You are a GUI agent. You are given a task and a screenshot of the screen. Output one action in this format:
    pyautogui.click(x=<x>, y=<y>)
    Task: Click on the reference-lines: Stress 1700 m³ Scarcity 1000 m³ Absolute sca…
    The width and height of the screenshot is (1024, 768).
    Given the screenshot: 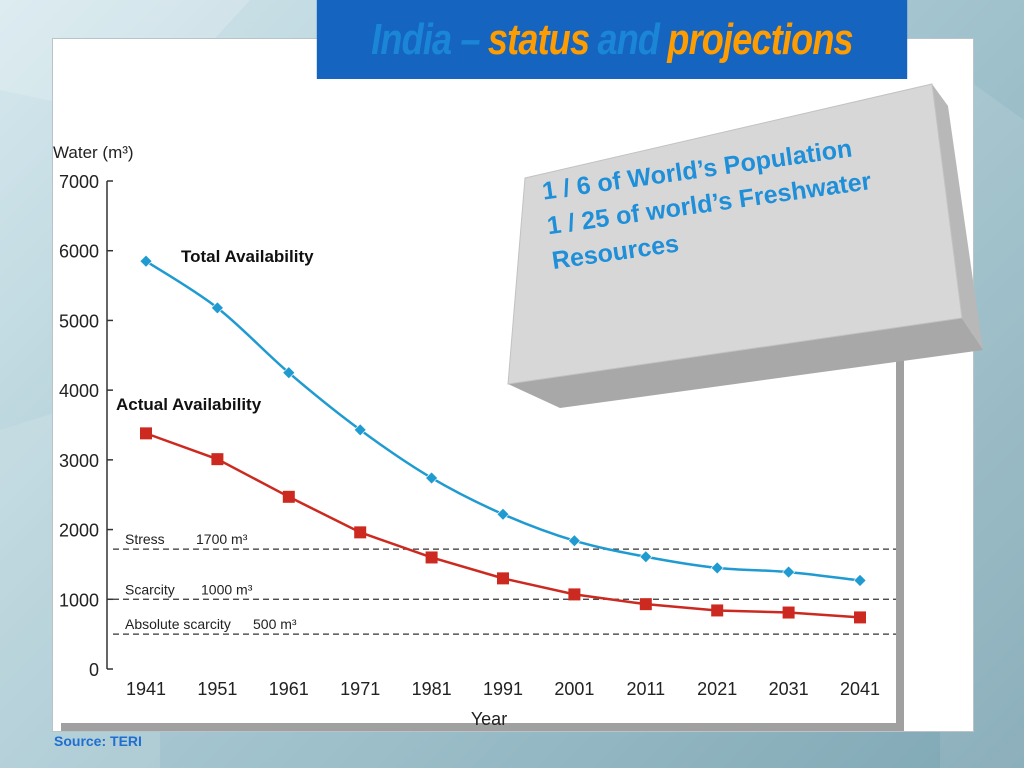 What is the action you would take?
    pyautogui.click(x=504, y=583)
    